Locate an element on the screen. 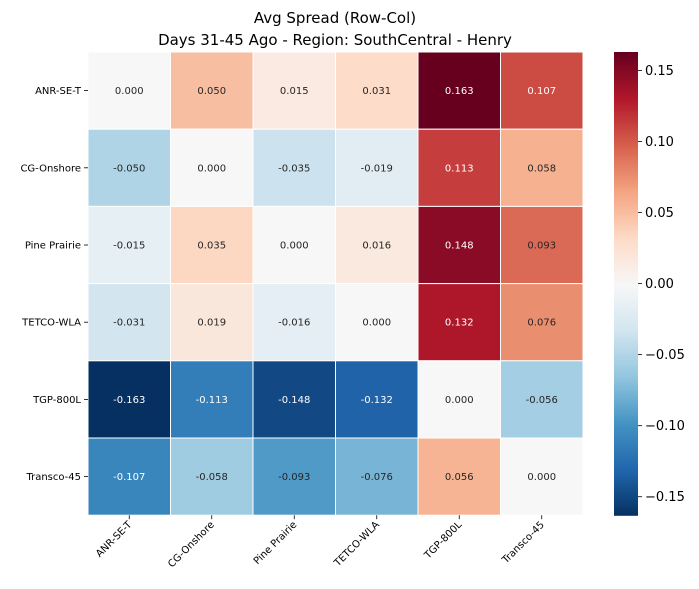  cell-label: 0.163 is located at coordinates (459, 91).